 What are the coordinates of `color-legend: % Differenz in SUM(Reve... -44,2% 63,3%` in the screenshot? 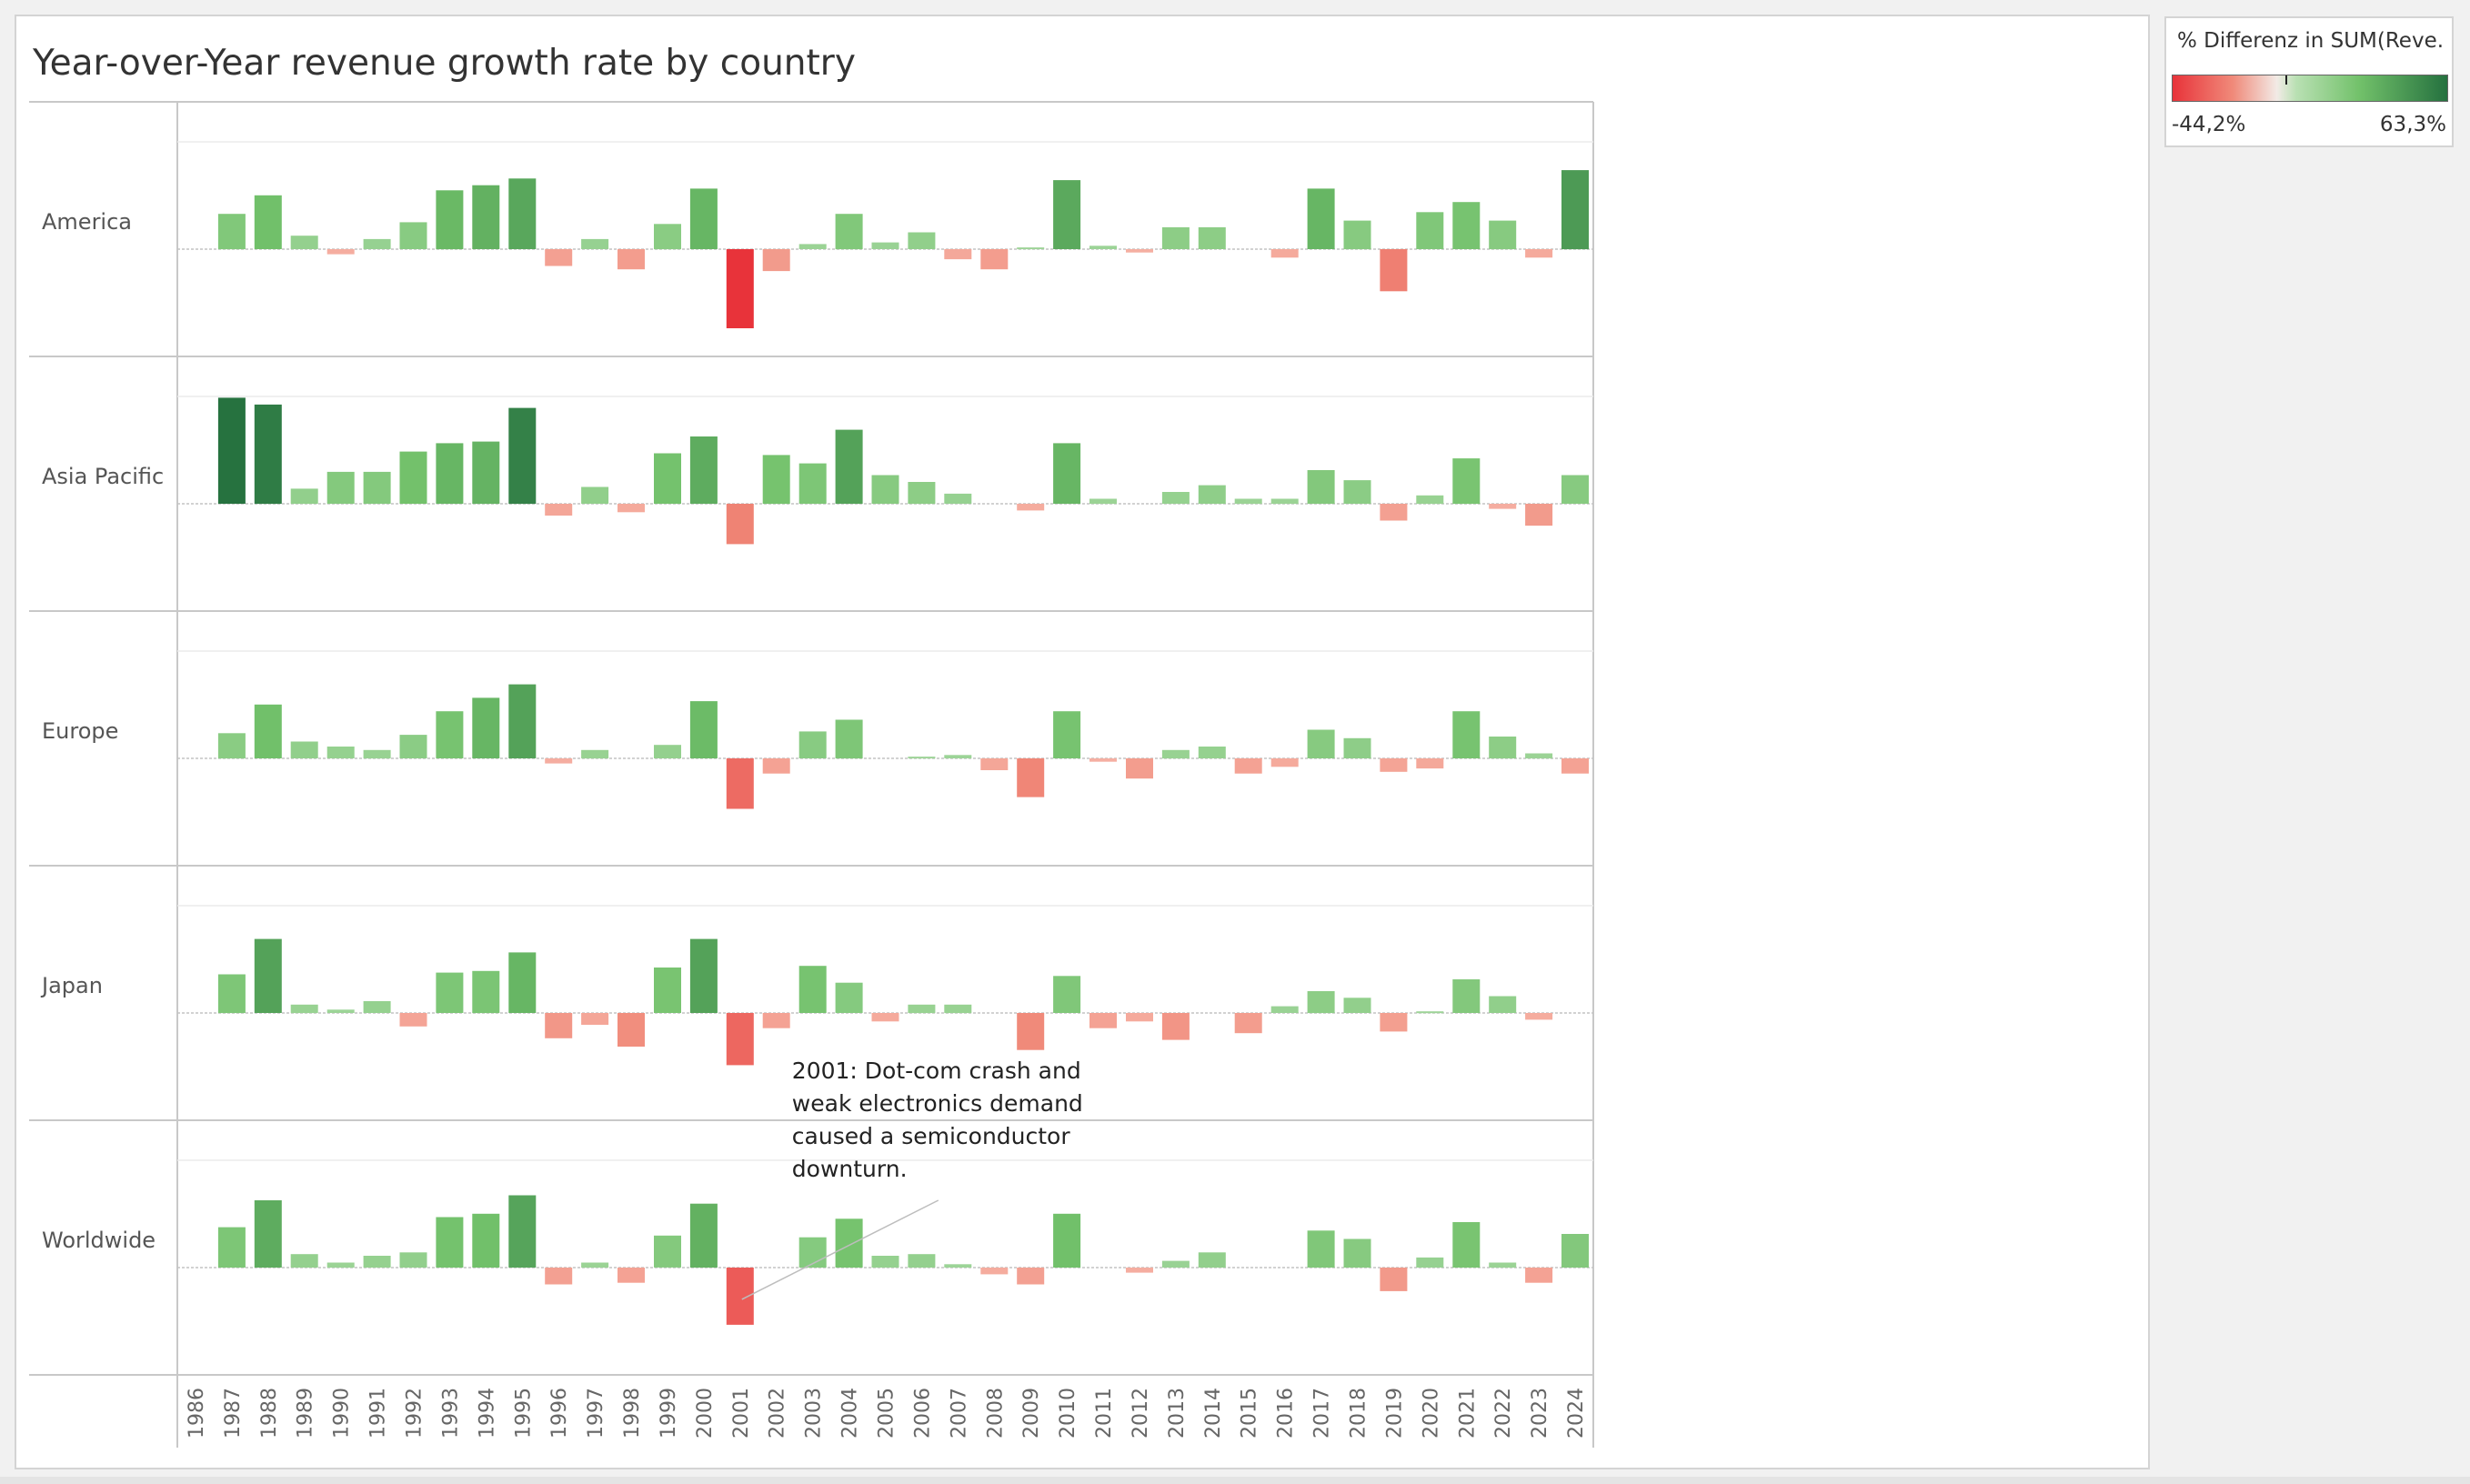 It's located at (2309, 81).